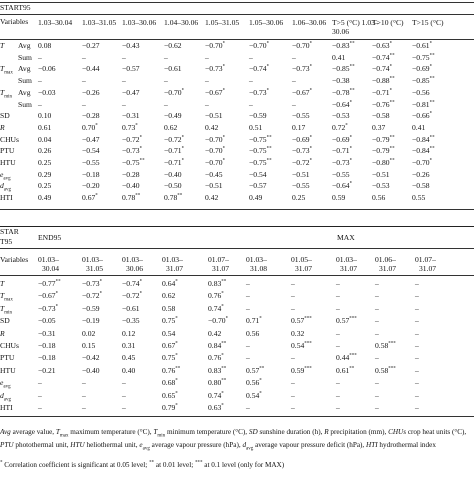 This screenshot has width=474, height=478. What do you see at coordinates (169, 333) in the screenshot?
I see `table2-cell: 0.54` at bounding box center [169, 333].